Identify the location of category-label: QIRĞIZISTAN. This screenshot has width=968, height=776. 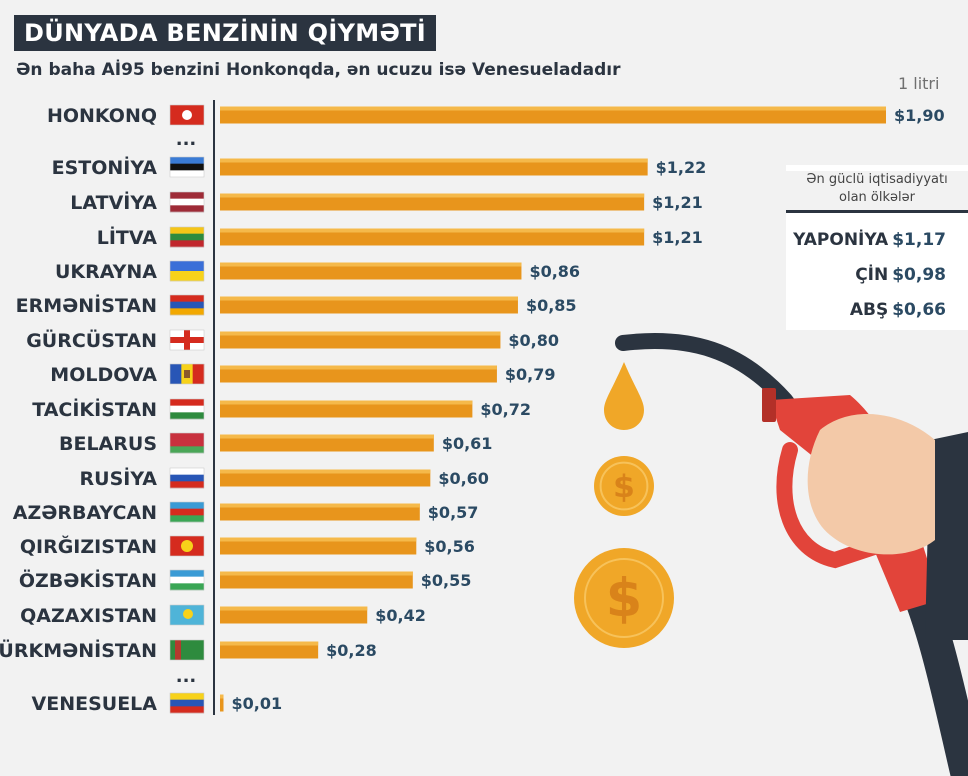
(88, 546).